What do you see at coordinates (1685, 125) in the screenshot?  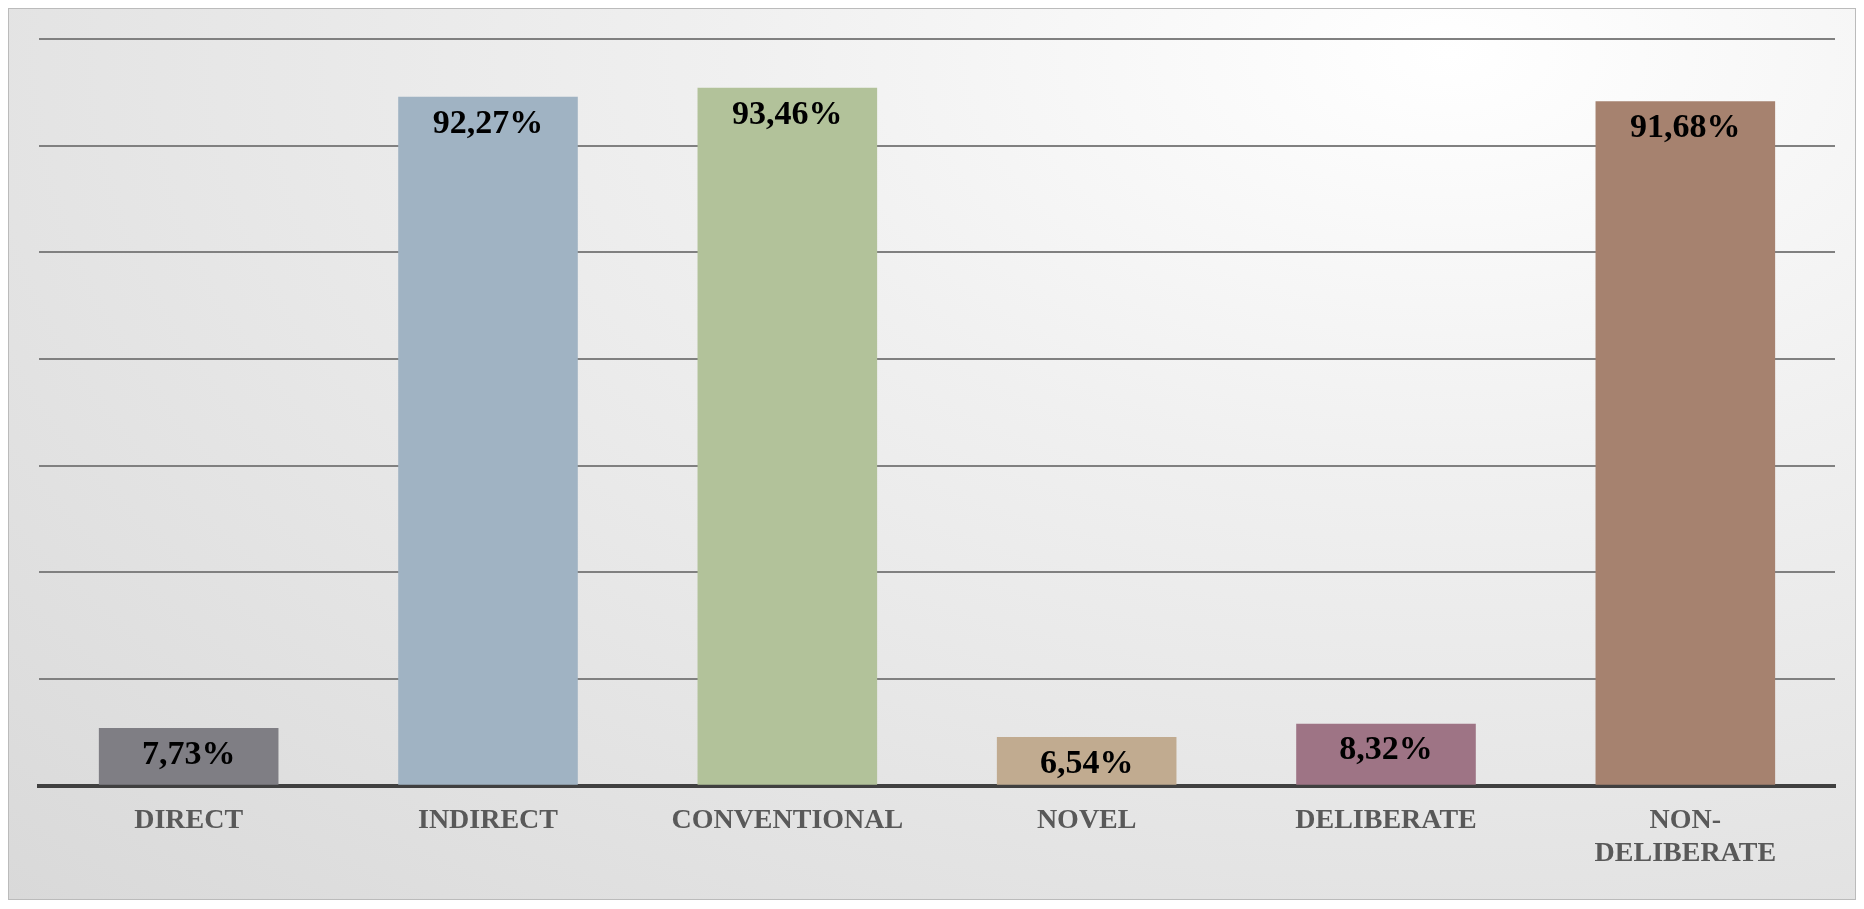 I see `data-label: 91,68%` at bounding box center [1685, 125].